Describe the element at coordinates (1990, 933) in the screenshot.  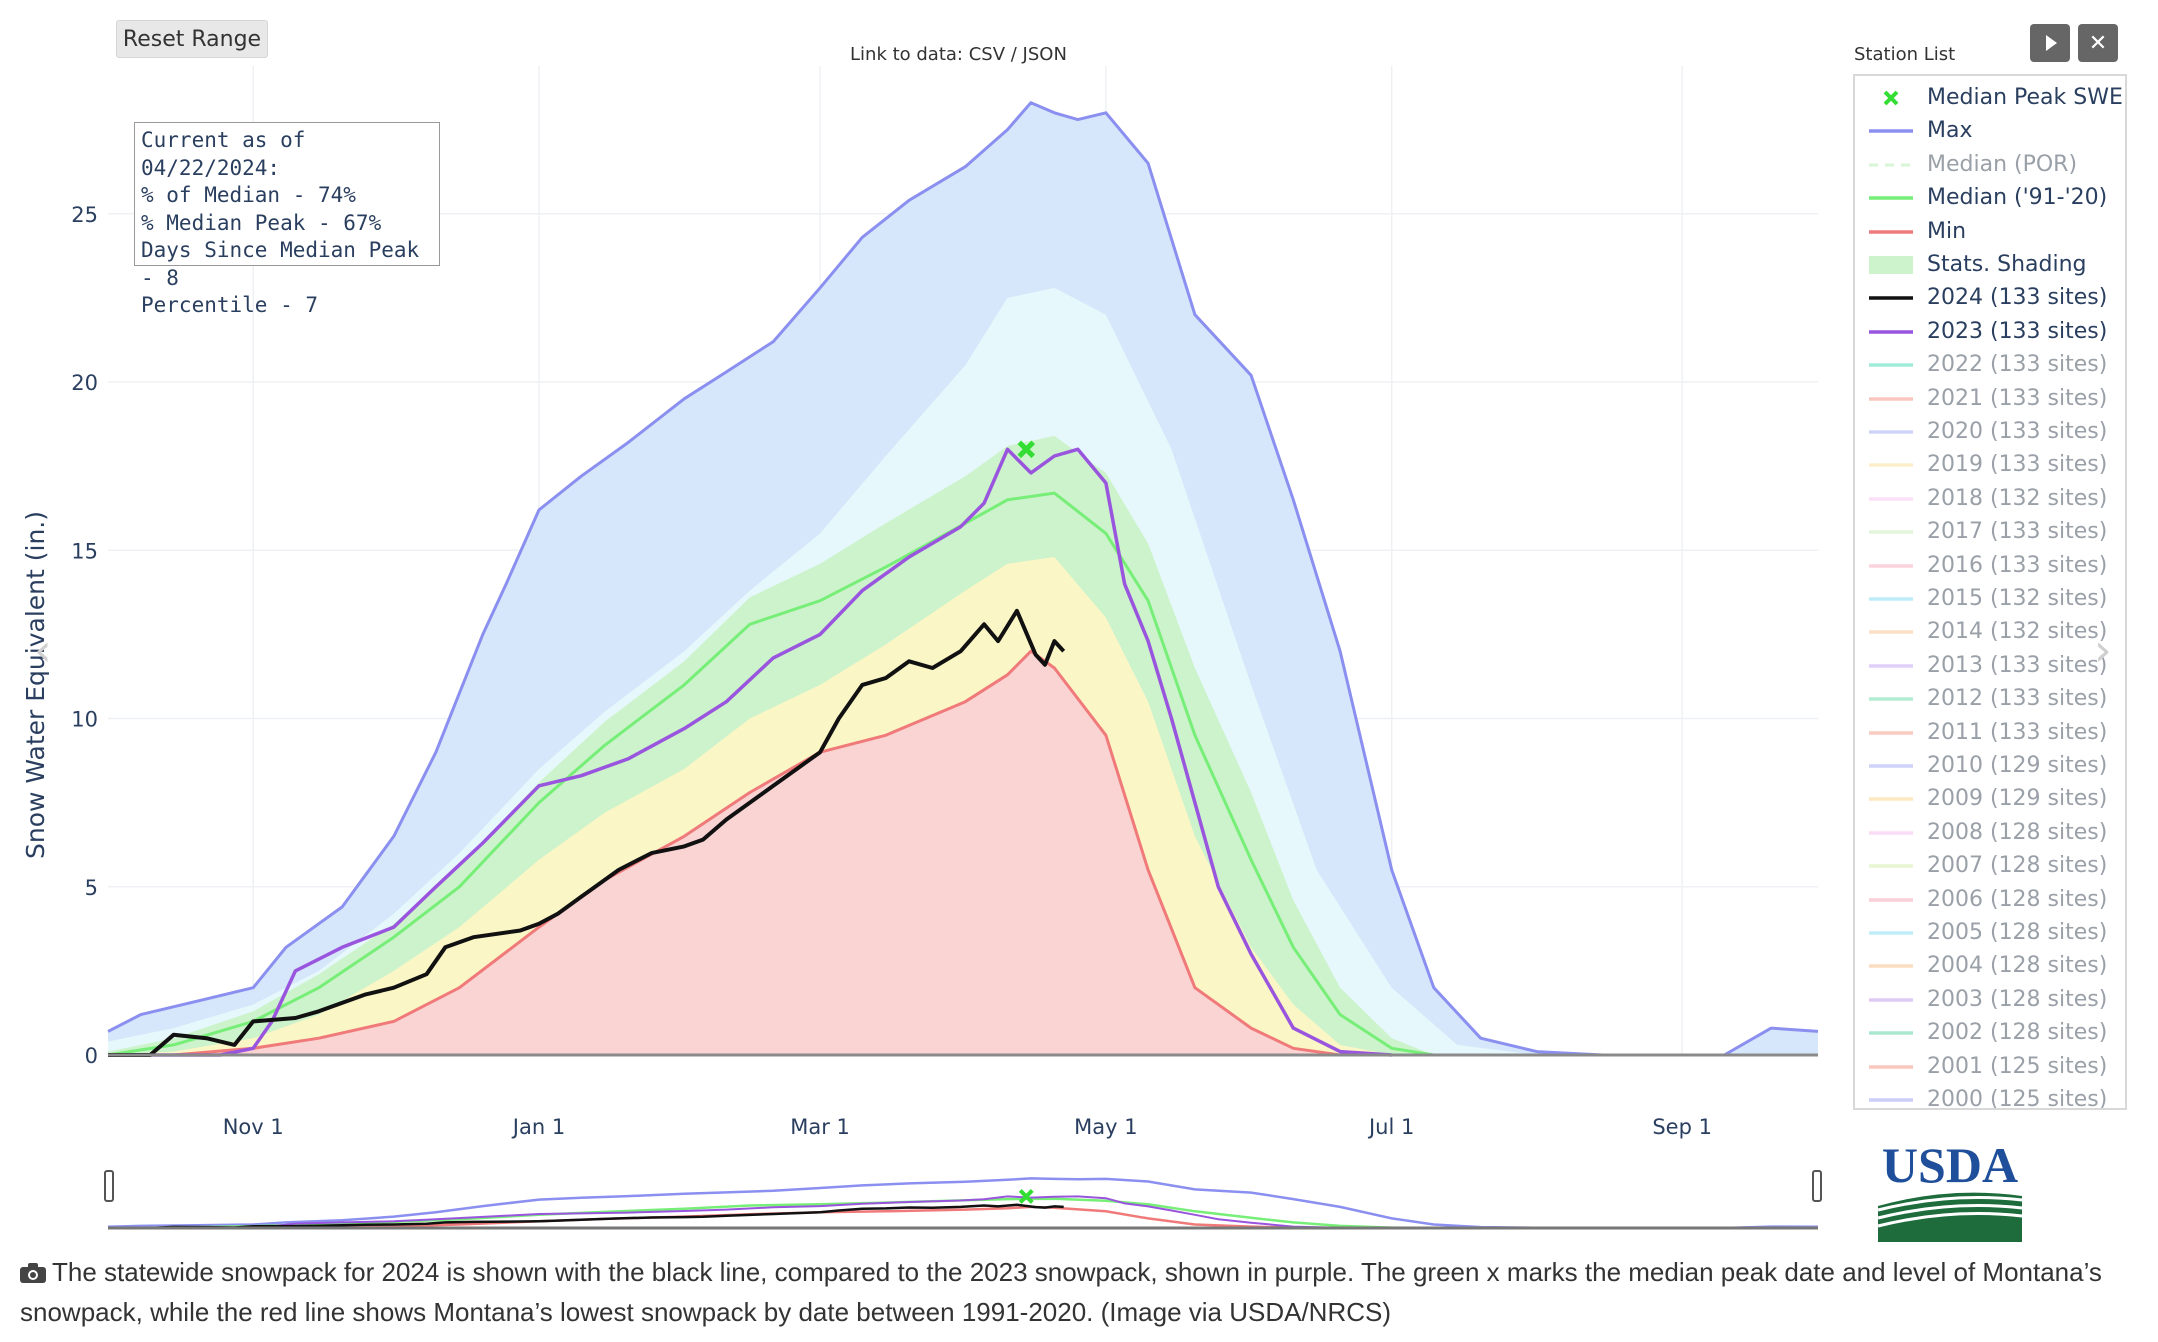
I see `legend-item: 2005 (128 sites)` at that location.